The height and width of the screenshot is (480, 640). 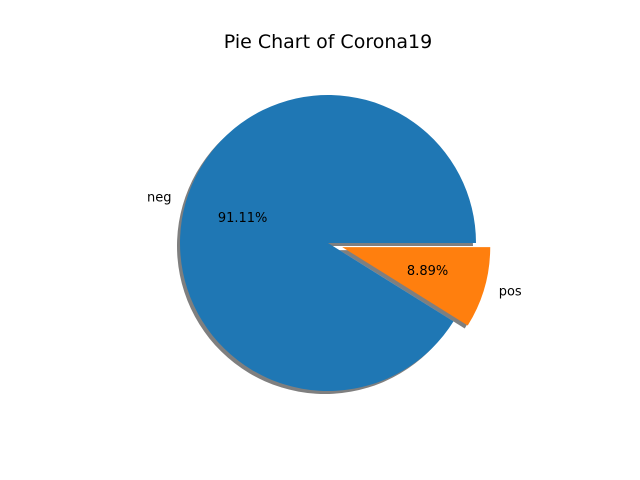 What do you see at coordinates (510, 291) in the screenshot?
I see `slice-label-pos: pos` at bounding box center [510, 291].